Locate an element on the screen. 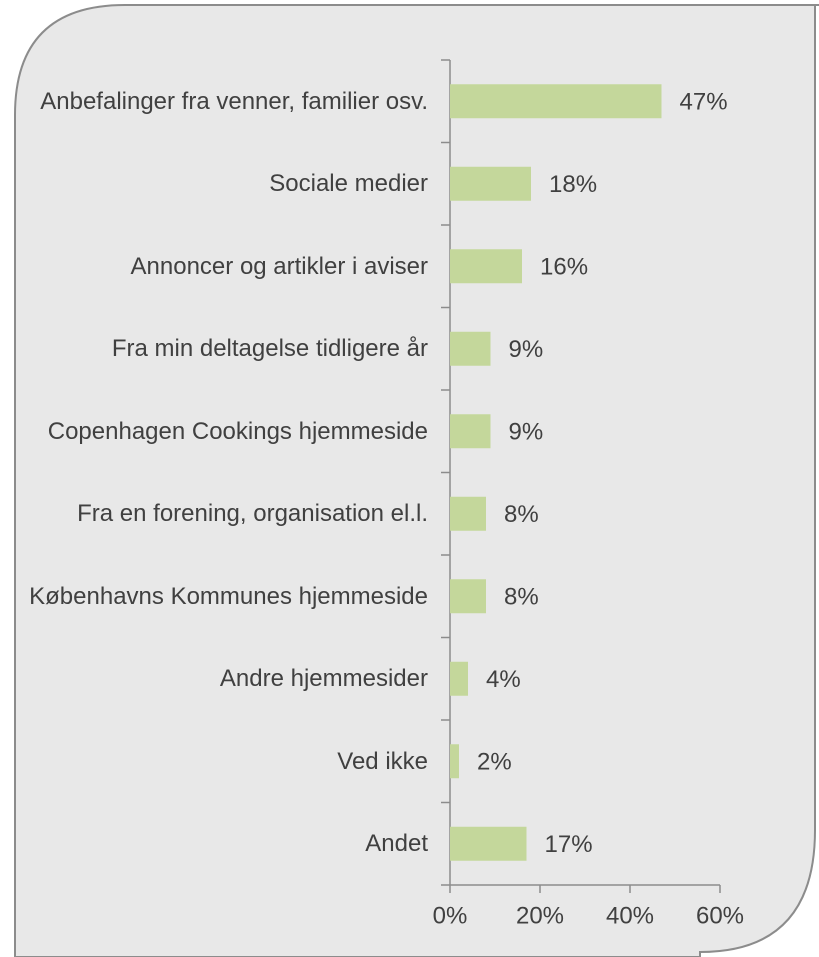 The width and height of the screenshot is (819, 957). x-tick-label: 60% is located at coordinates (720, 915).